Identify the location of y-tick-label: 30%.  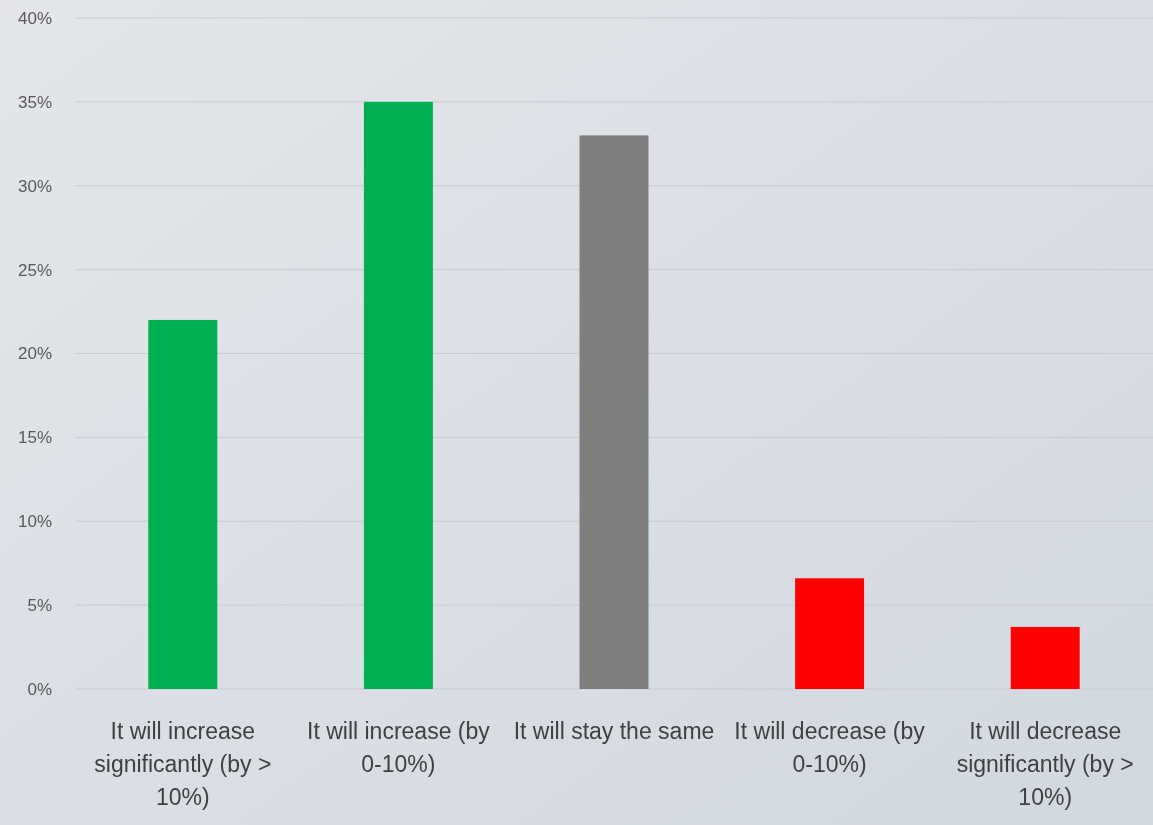
(34, 186).